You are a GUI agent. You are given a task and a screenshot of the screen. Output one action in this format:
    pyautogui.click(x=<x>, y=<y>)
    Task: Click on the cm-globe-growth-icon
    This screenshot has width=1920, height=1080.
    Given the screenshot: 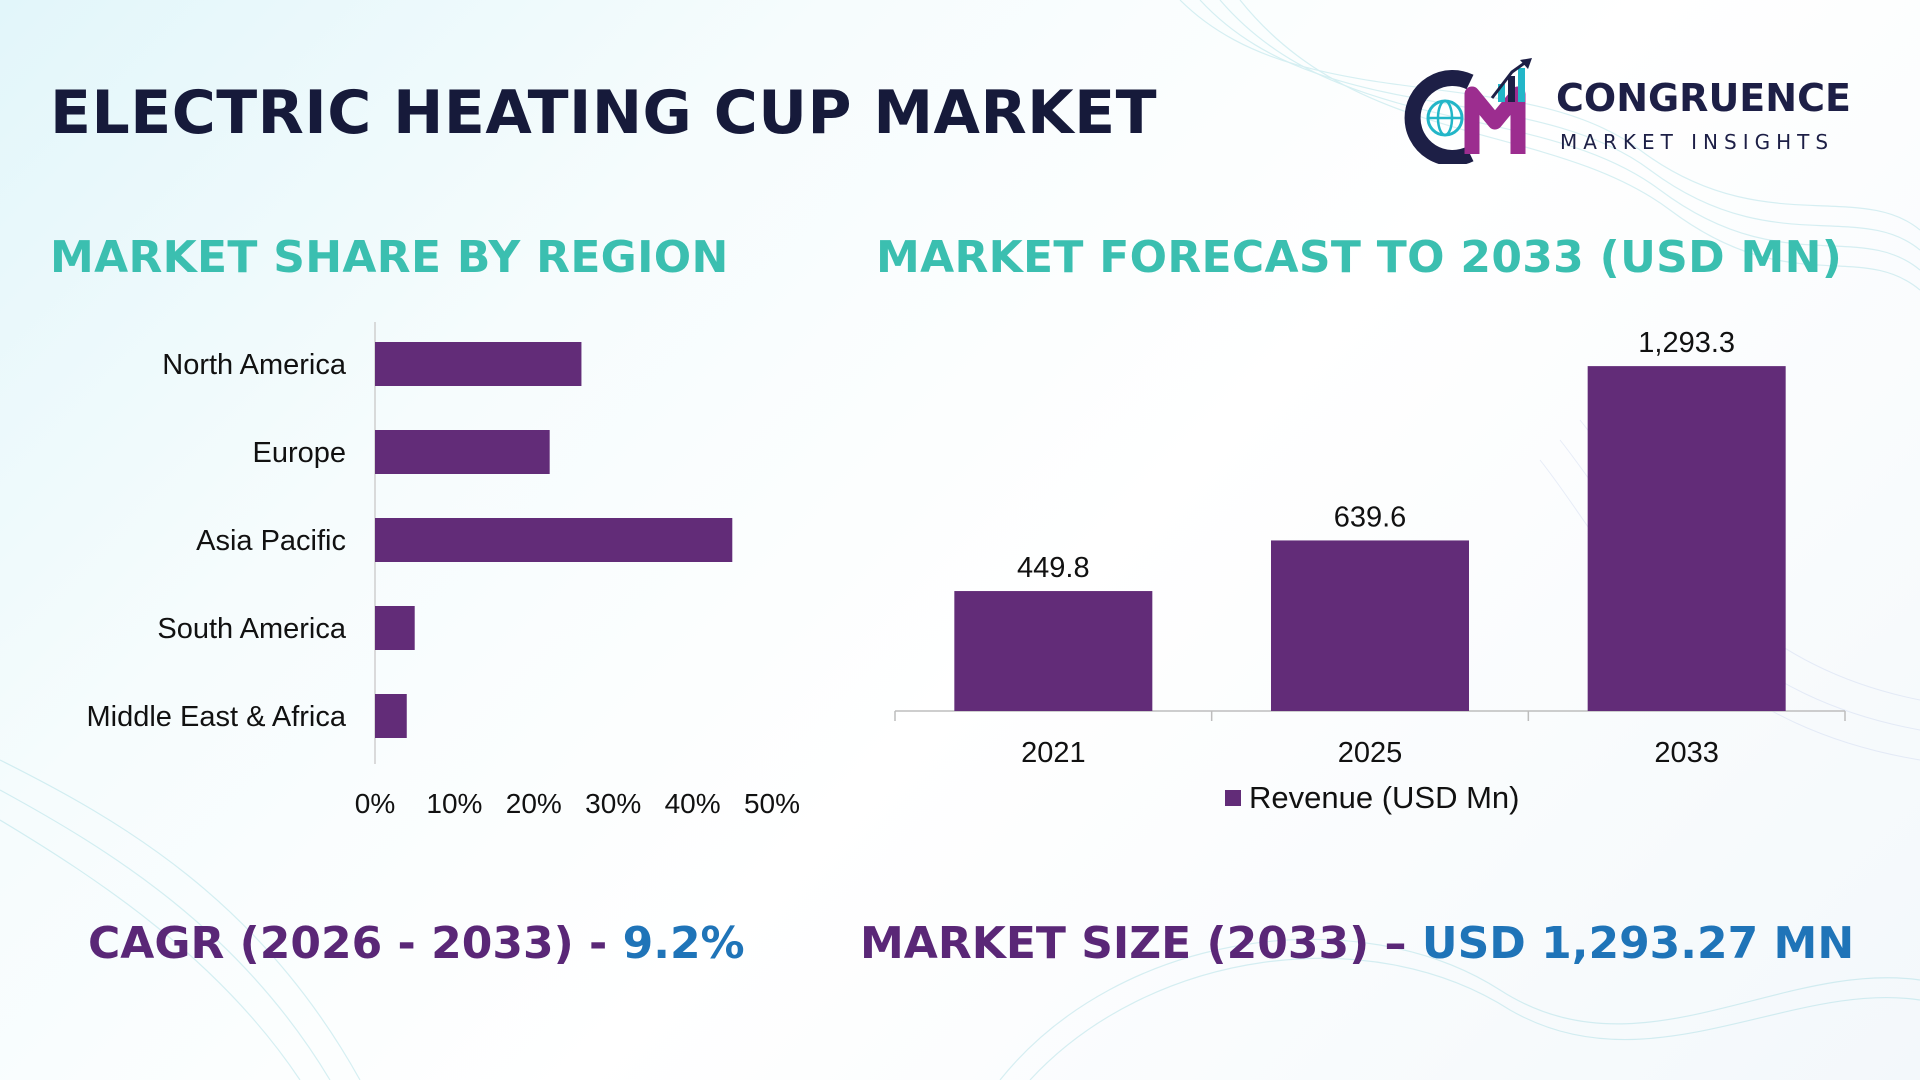 What is the action you would take?
    pyautogui.click(x=1468, y=112)
    